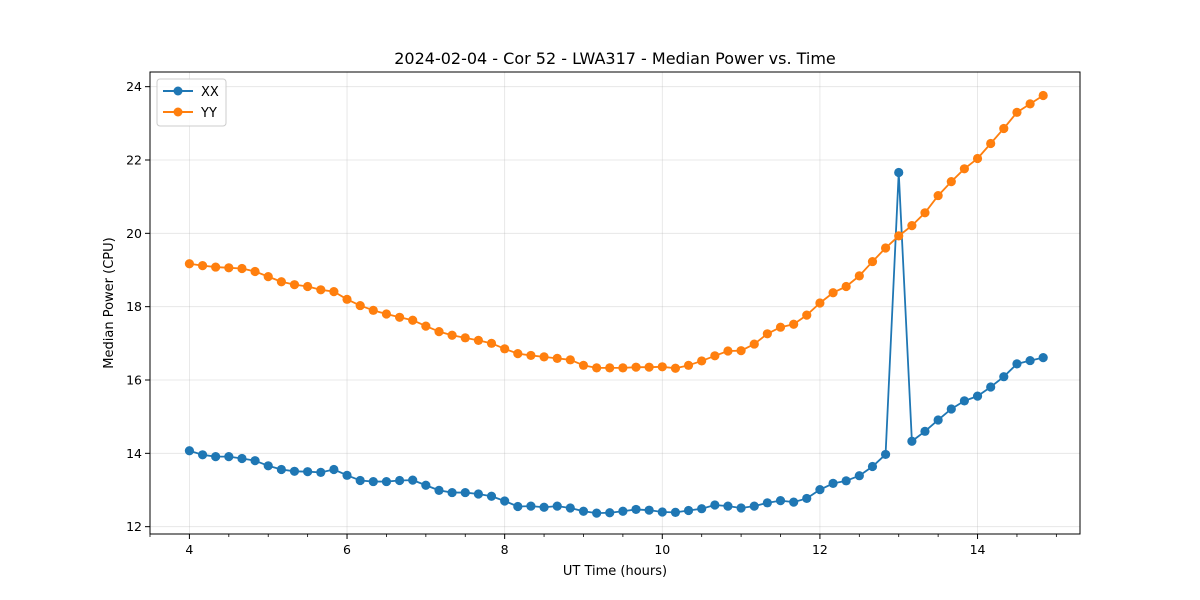  What do you see at coordinates (978, 549) in the screenshot?
I see `x-tick-label: 14` at bounding box center [978, 549].